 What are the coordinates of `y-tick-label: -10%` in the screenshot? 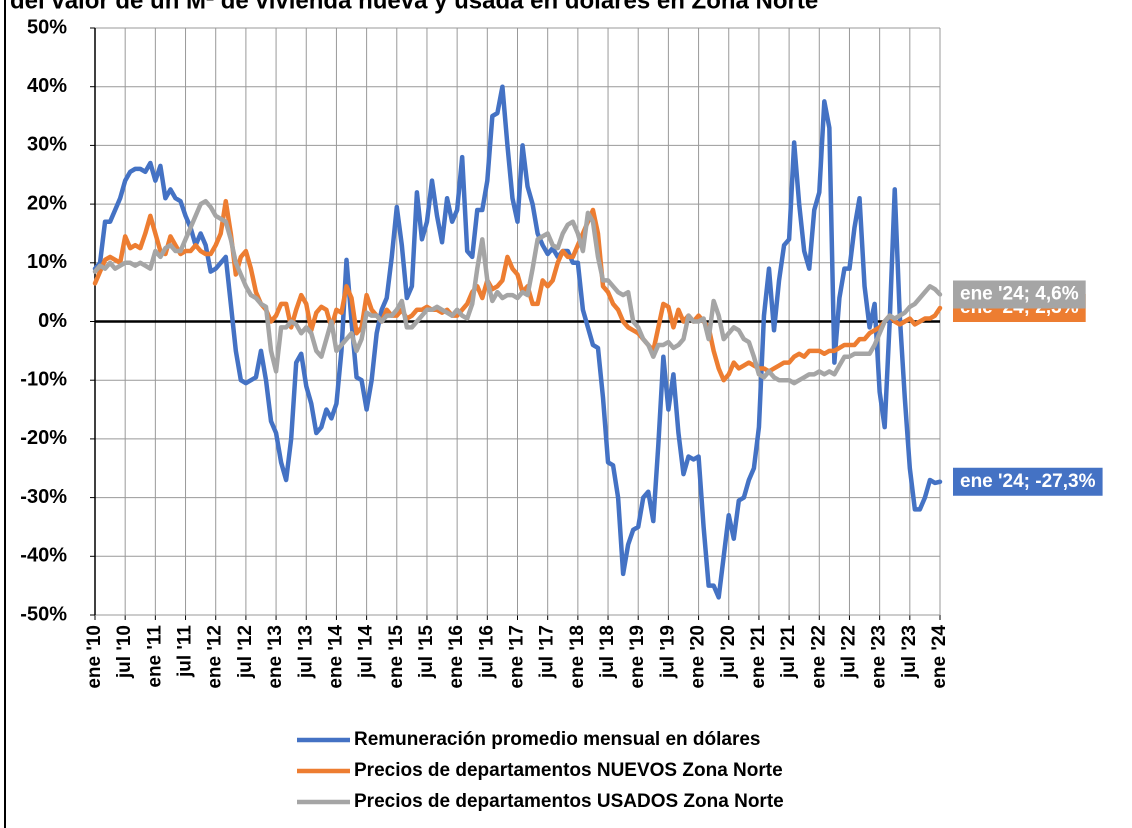 It's located at (43, 379).